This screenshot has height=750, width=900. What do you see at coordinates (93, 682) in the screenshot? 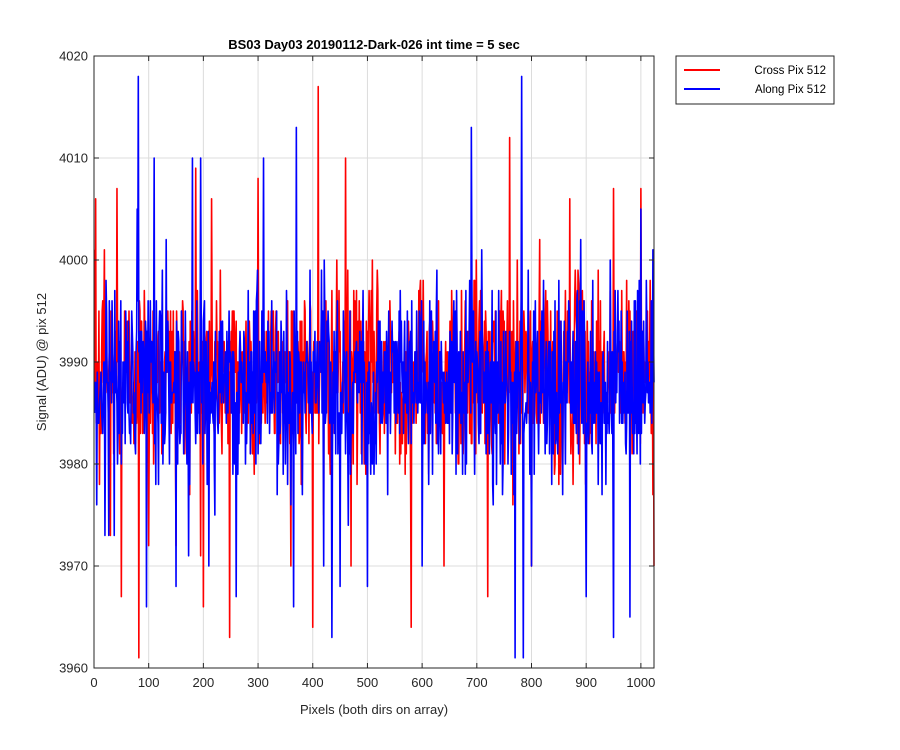
I see `x-tick-label: 0` at bounding box center [93, 682].